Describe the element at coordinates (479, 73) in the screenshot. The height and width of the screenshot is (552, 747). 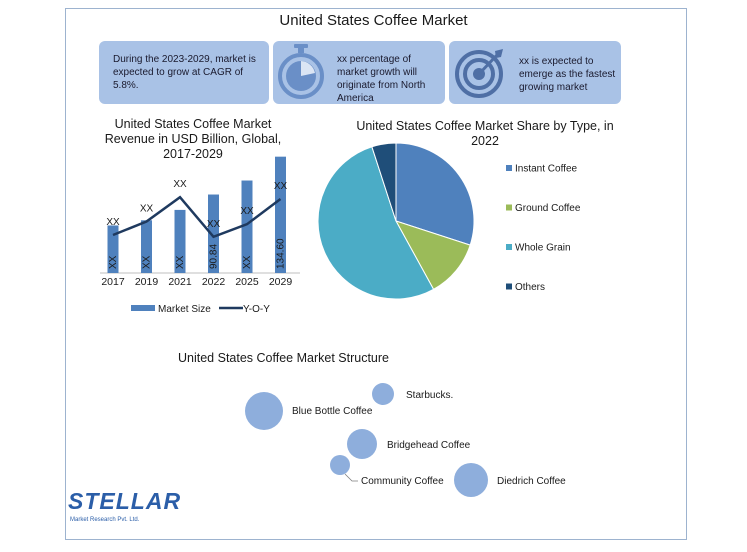
I see `target-icon` at that location.